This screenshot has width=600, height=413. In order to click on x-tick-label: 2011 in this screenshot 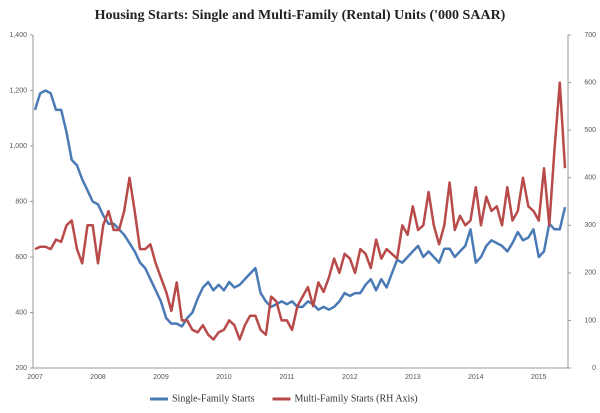, I will do `click(286, 377)`.